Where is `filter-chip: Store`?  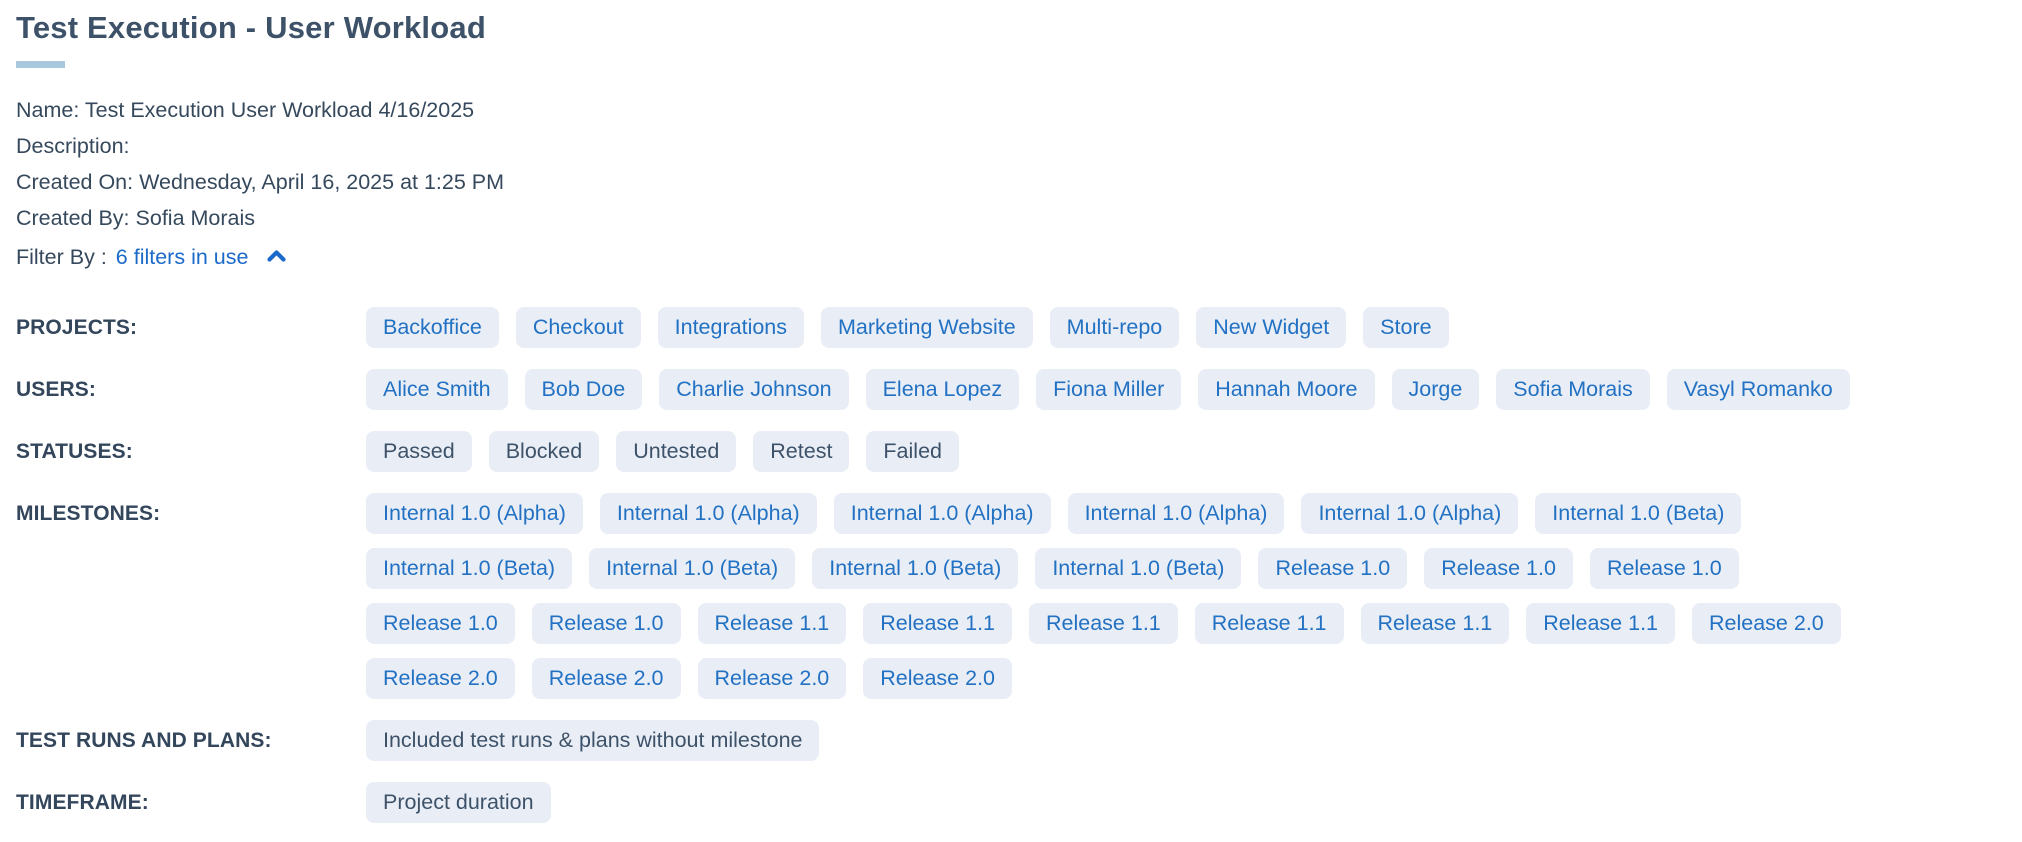 filter-chip: Store is located at coordinates (1406, 327).